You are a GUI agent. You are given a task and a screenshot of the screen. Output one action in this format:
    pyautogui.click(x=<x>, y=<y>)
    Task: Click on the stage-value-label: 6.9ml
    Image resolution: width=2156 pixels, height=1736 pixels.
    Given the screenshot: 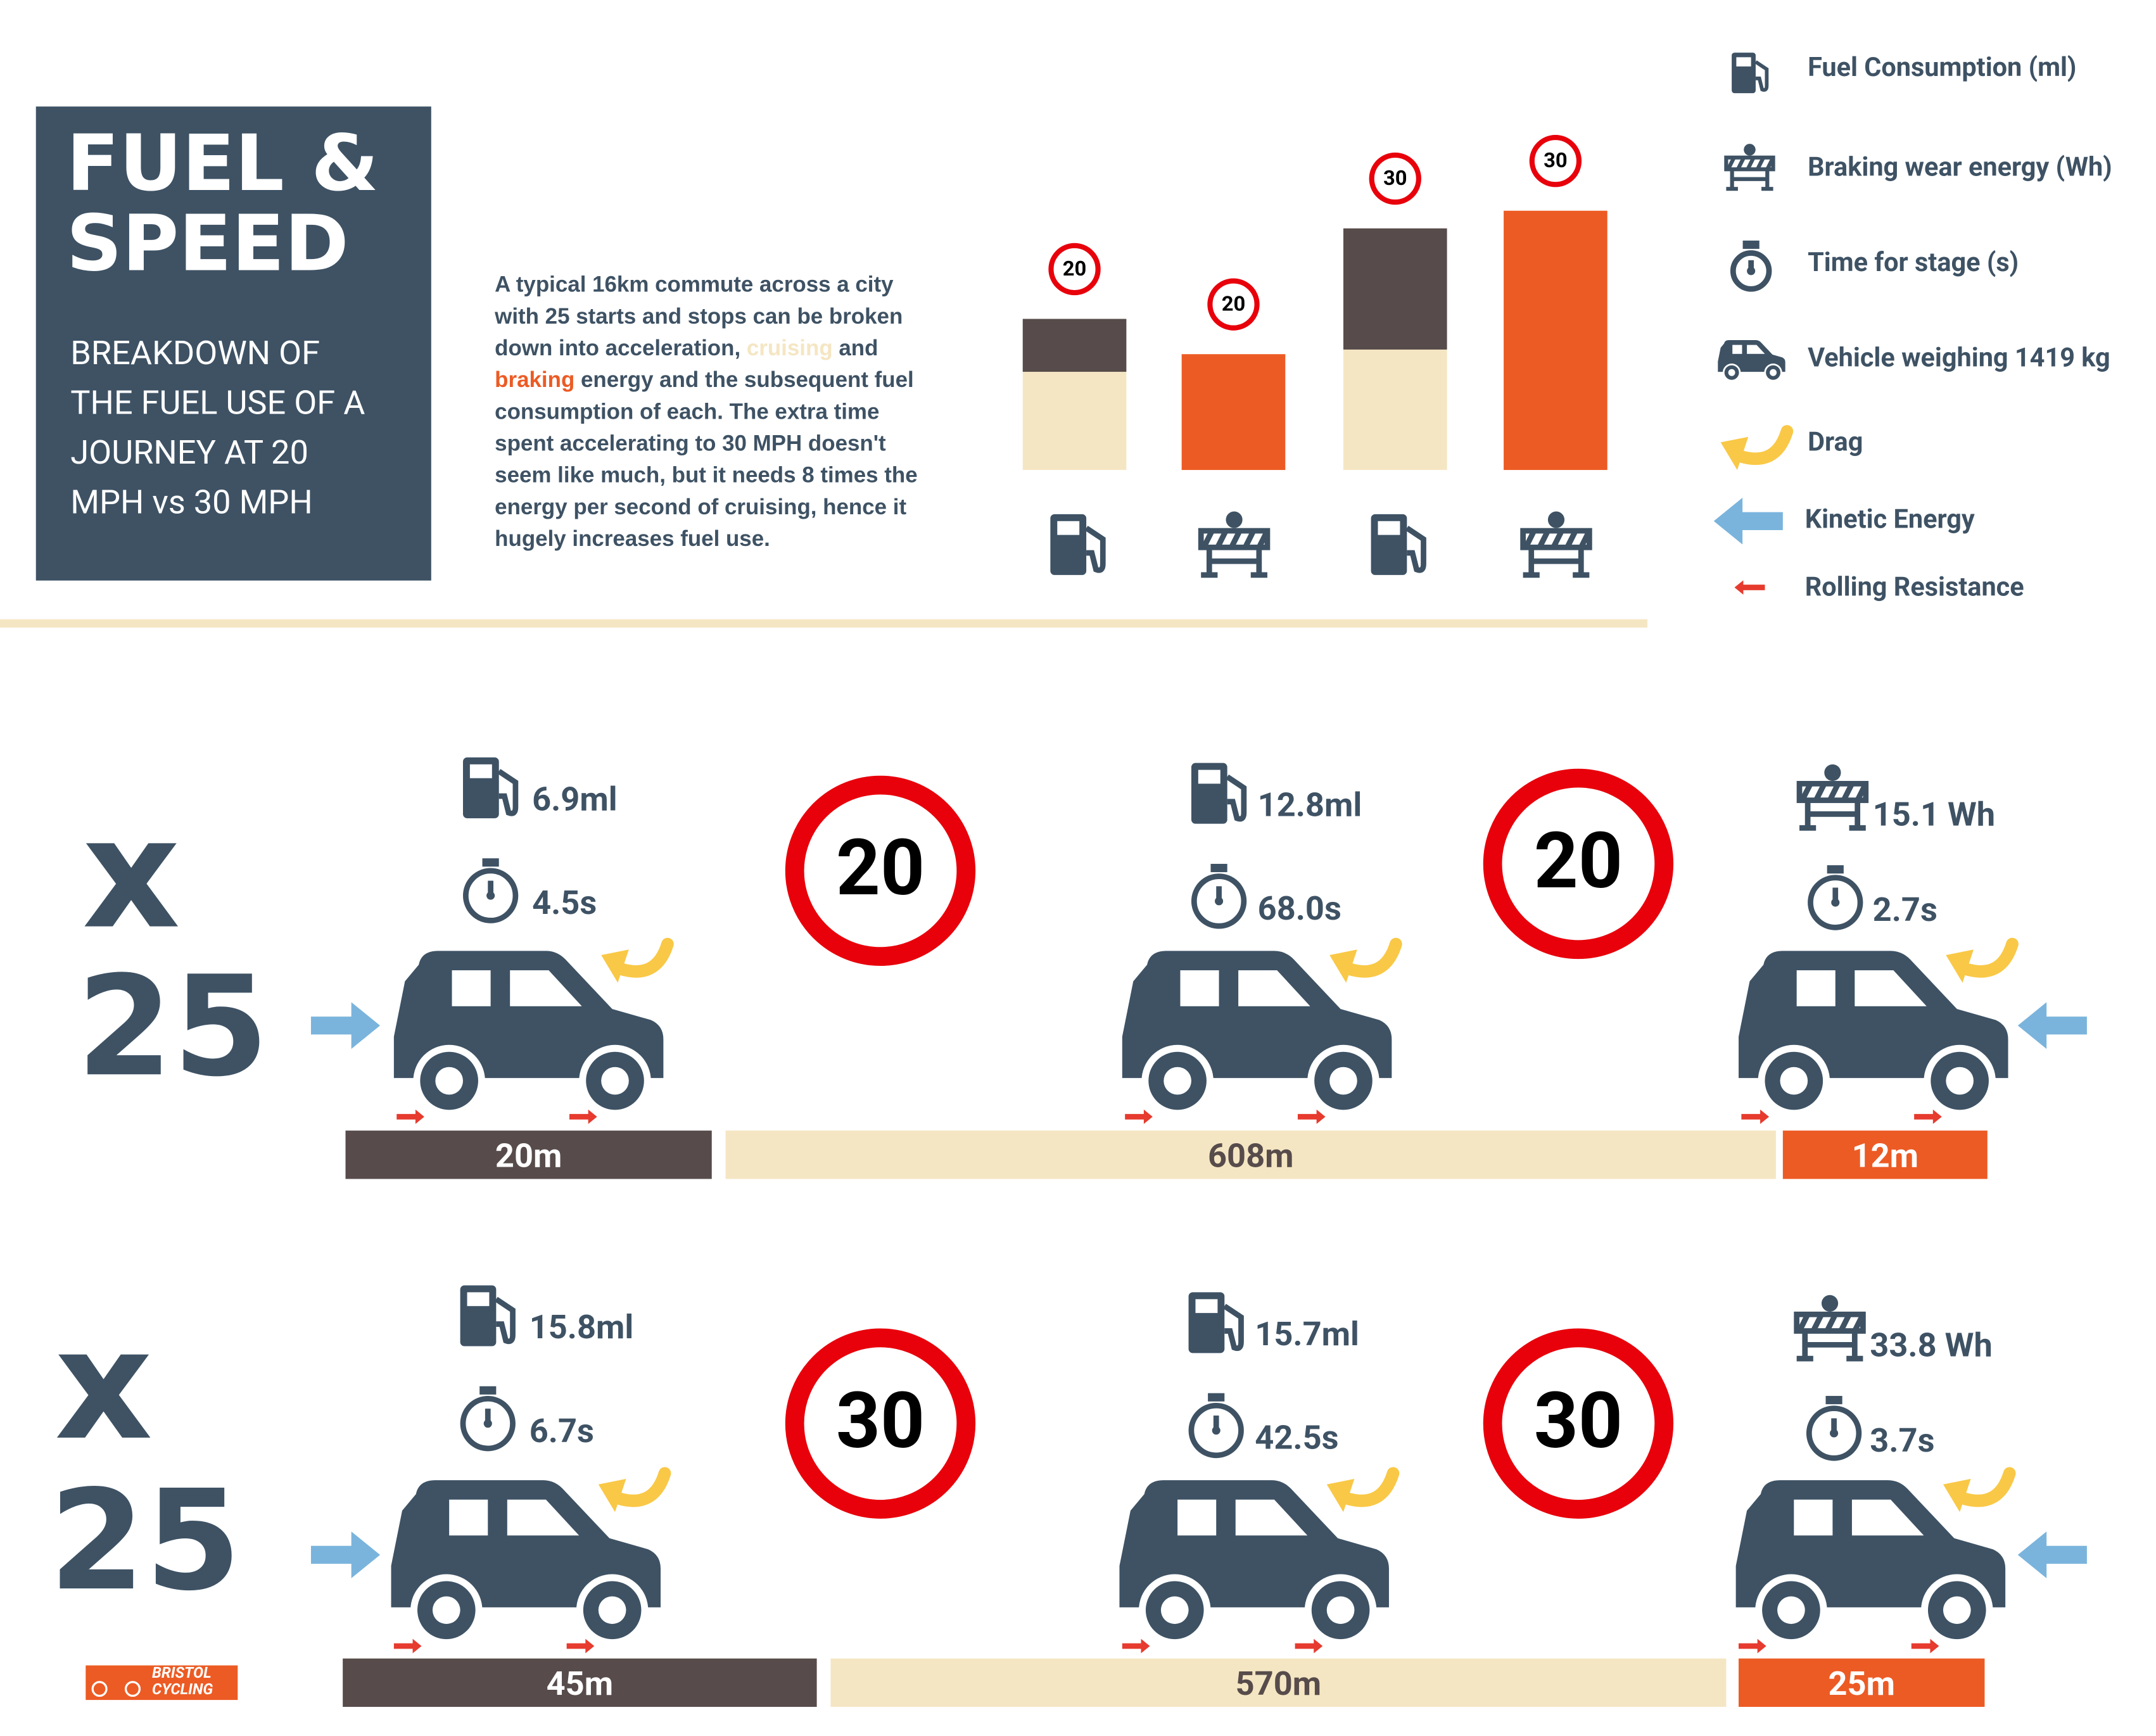 What is the action you would take?
    pyautogui.click(x=574, y=800)
    